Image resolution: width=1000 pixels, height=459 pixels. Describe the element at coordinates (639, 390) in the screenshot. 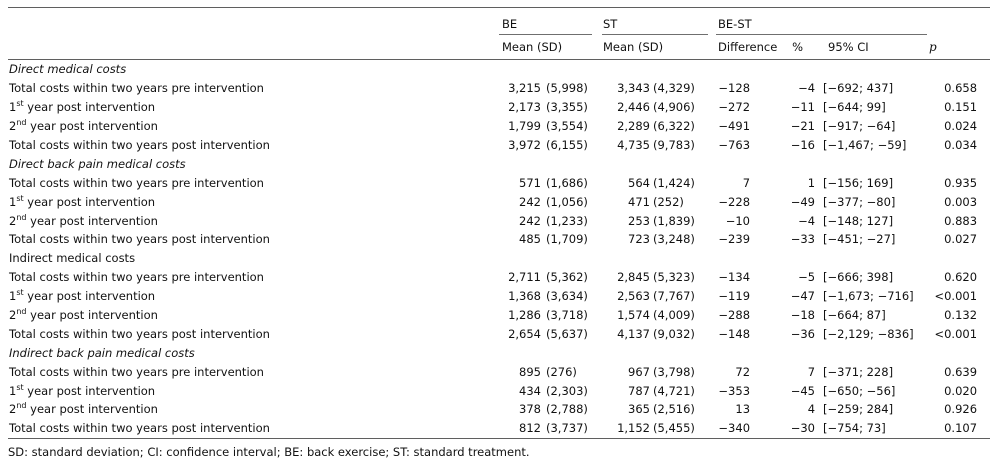

I see `st-mean-cell: 787` at that location.